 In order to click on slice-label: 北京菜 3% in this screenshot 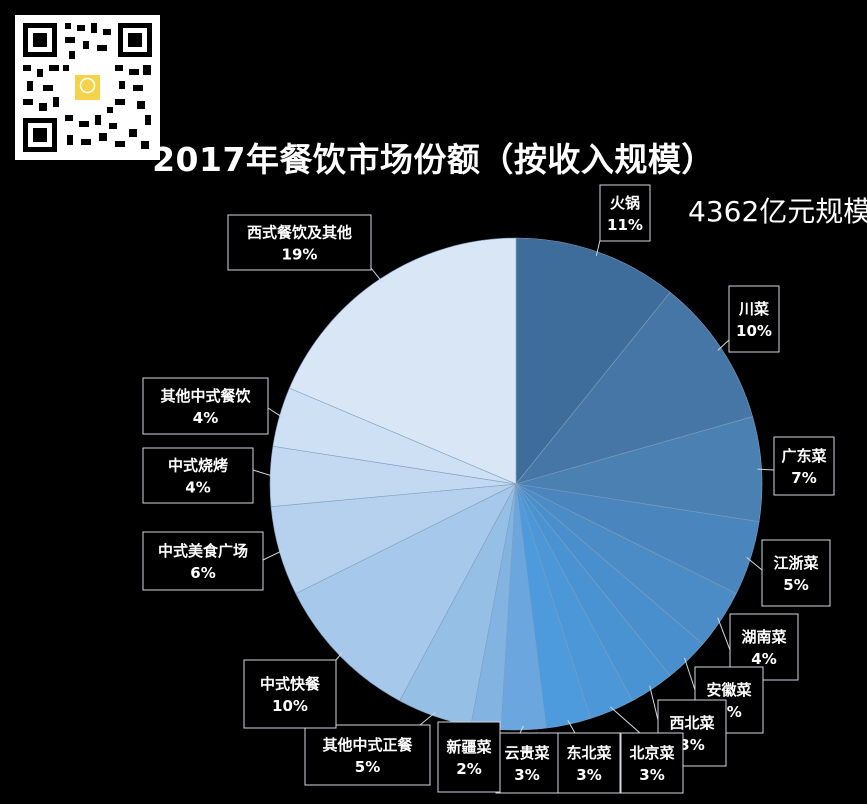, I will do `click(652, 763)`.